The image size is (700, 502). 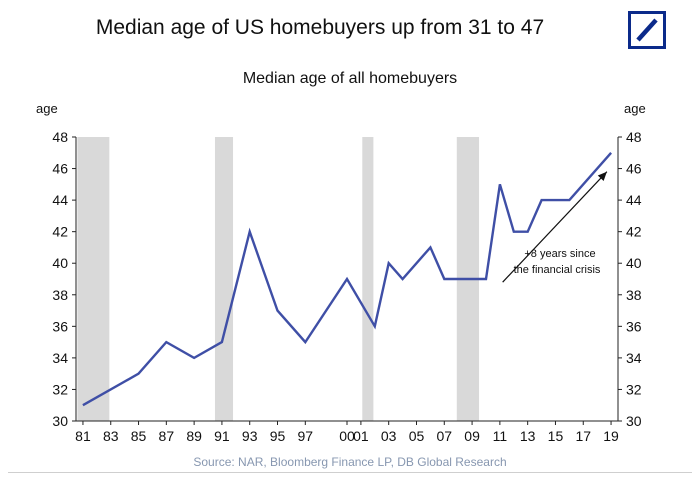 I want to click on x-tick-label: 17, so click(x=583, y=436).